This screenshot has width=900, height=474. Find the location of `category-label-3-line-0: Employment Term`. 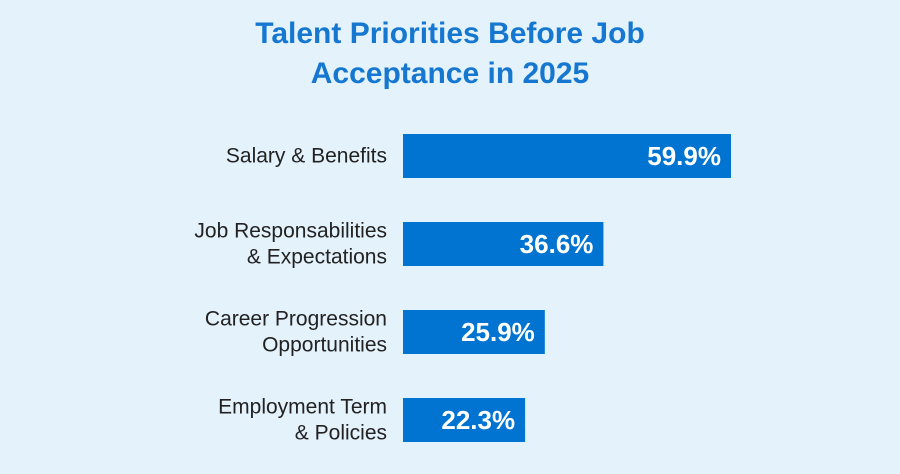

category-label-3-line-0: Employment Term is located at coordinates (302, 407).